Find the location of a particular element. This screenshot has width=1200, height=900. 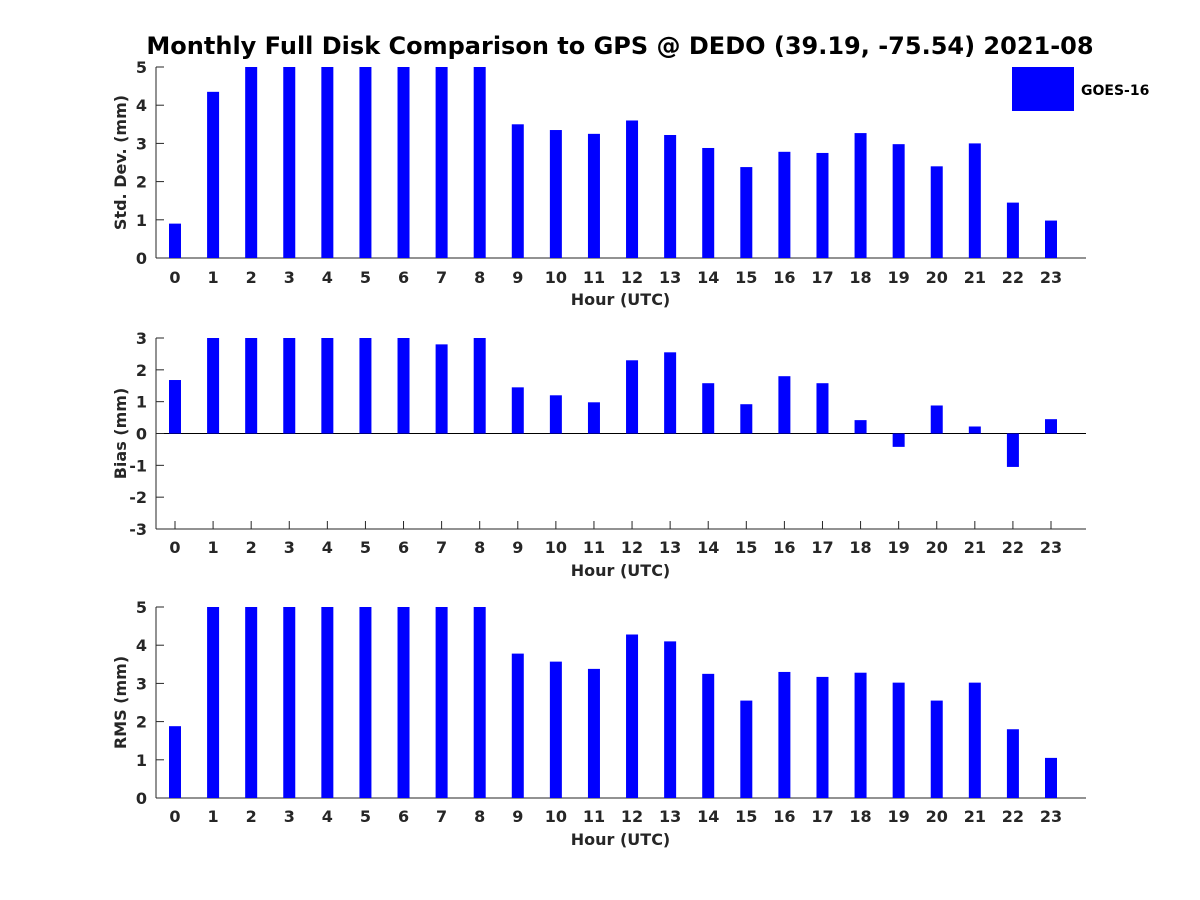

bias-y-tick-label: 1 is located at coordinates (141, 402).